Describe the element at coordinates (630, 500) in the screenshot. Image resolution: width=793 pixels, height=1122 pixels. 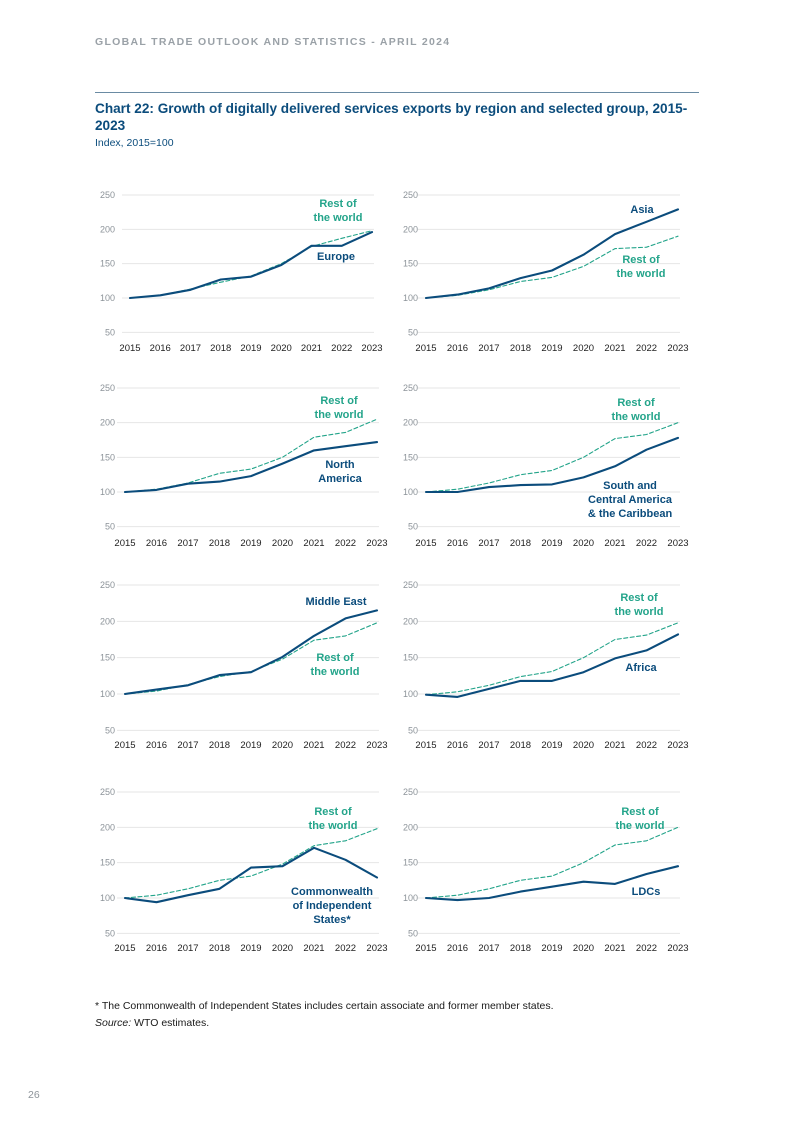
I see `series-label-region: South and Central America & the Caribbean` at that location.